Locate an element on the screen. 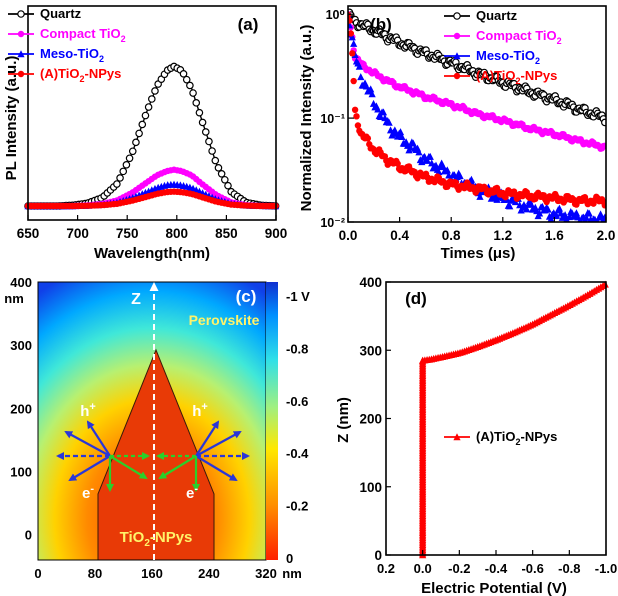 The width and height of the screenshot is (618, 596). y-tick-label: 10⁻¹ is located at coordinates (332, 119).